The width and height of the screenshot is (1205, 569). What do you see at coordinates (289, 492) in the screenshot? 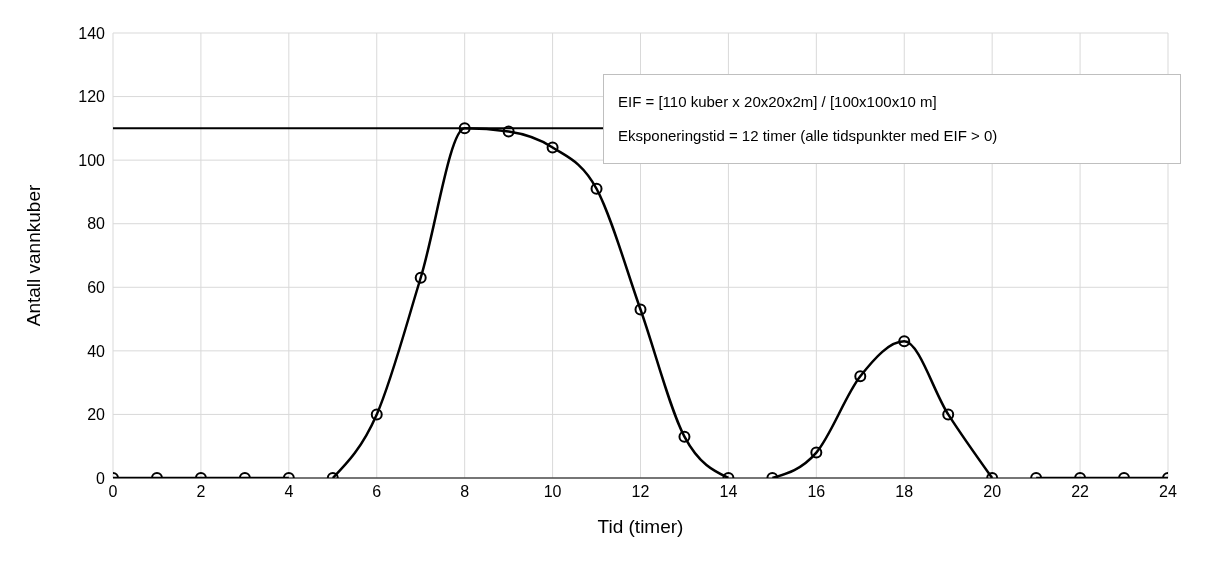
I see `x-tick-label: 4` at bounding box center [289, 492].